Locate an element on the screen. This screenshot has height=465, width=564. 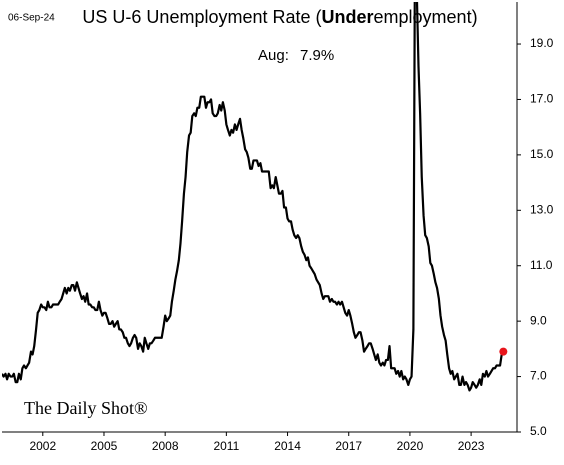
source-watermark: The Daily Shot® is located at coordinates (86, 408).